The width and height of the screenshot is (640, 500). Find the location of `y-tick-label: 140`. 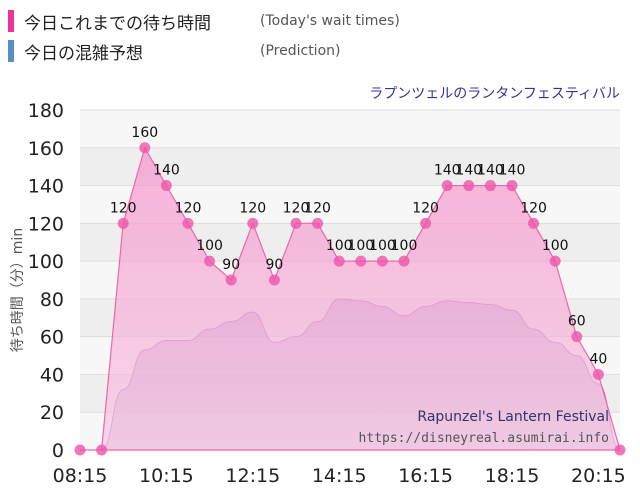

y-tick-label: 140 is located at coordinates (46, 187).